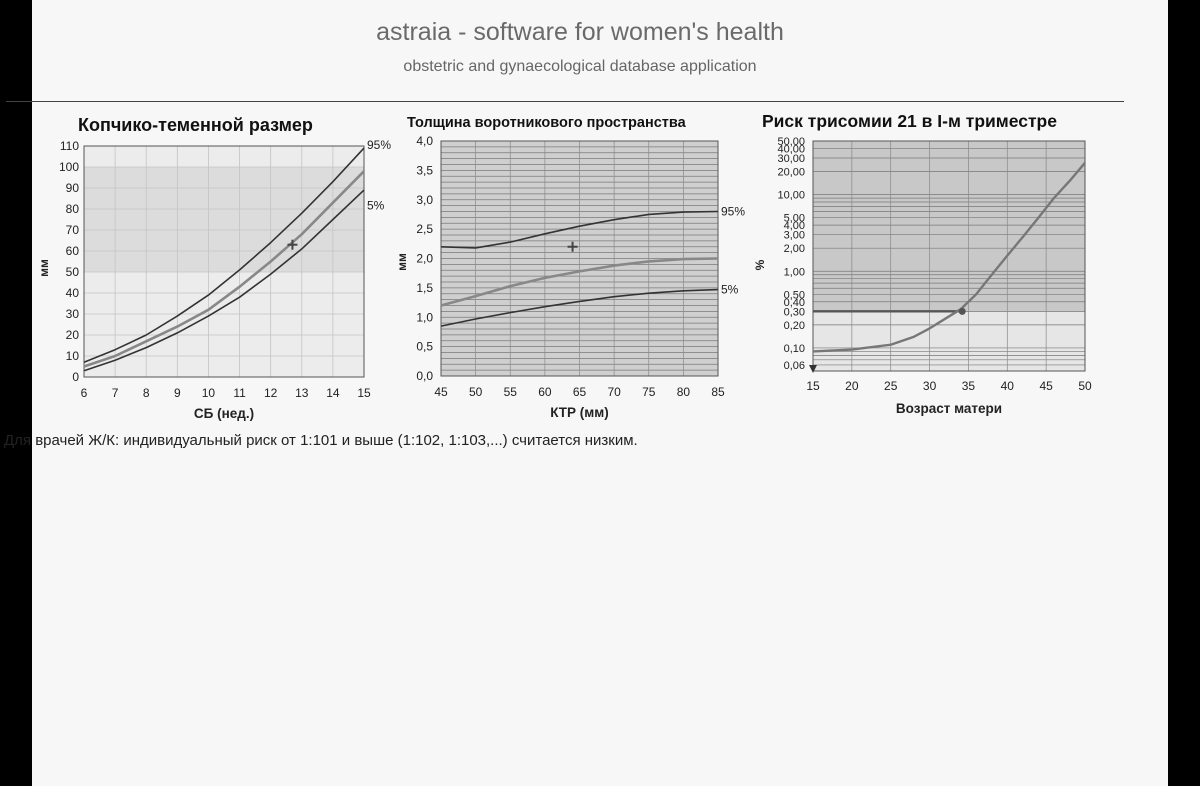  Describe the element at coordinates (949, 408) in the screenshot. I see `x-axis-label: Возраст матери` at that location.